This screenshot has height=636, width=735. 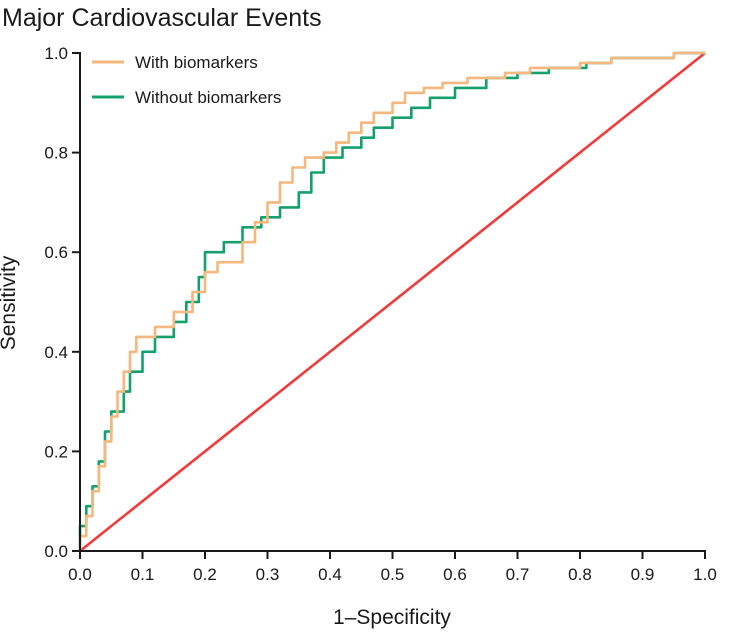 What do you see at coordinates (580, 574) in the screenshot?
I see `x-tick-label: 0.8` at bounding box center [580, 574].